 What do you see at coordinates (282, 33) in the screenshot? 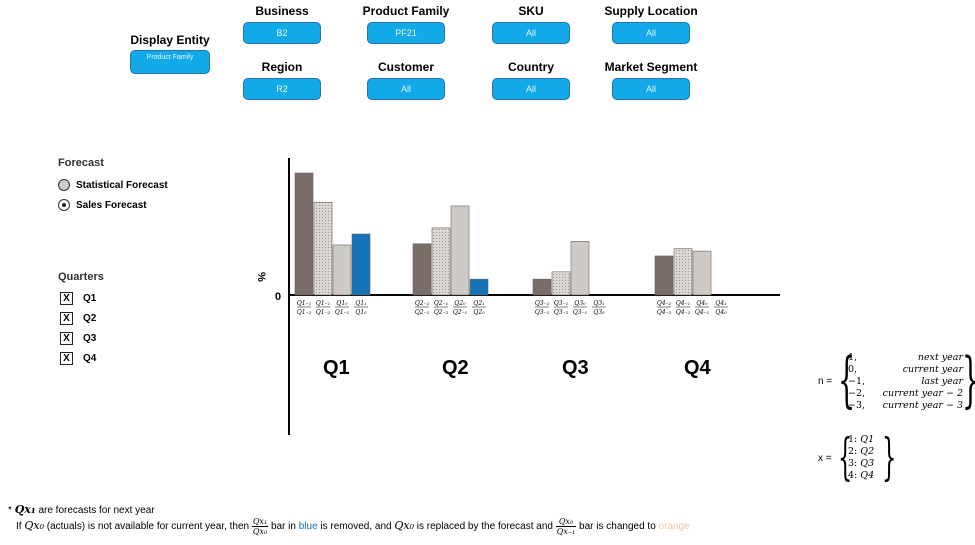
I see `filter-business-button: B2` at bounding box center [282, 33].